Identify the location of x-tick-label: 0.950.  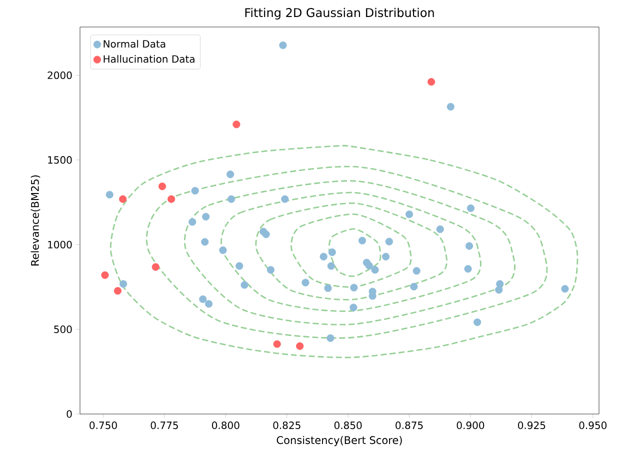
(593, 426).